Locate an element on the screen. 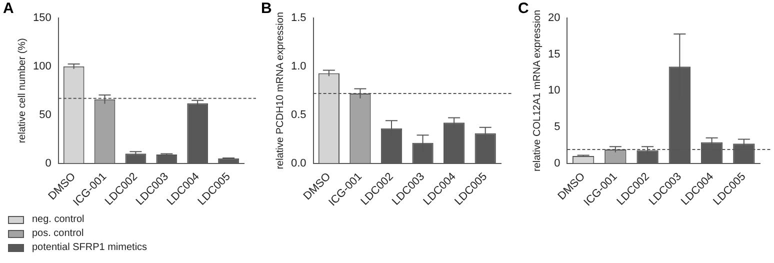 Image resolution: width=774 pixels, height=263 pixels. y-tick-label: 1.0 is located at coordinates (298, 66).